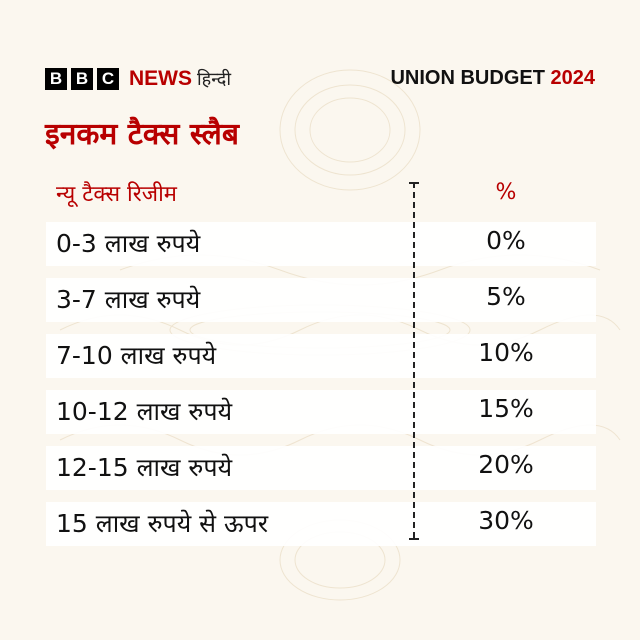  I want to click on table-row: 0-3 लाख रुपये 0%, so click(321, 244).